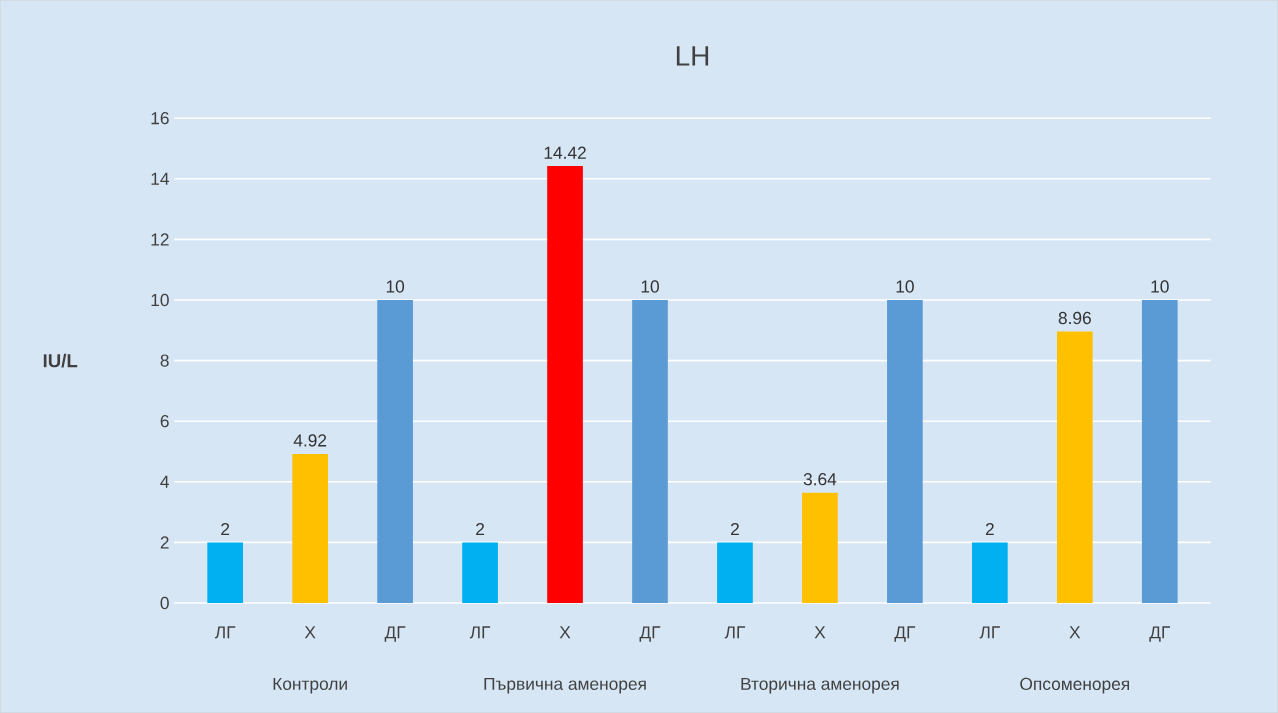 The width and height of the screenshot is (1278, 713). What do you see at coordinates (160, 118) in the screenshot?
I see `y-tick-label: 16` at bounding box center [160, 118].